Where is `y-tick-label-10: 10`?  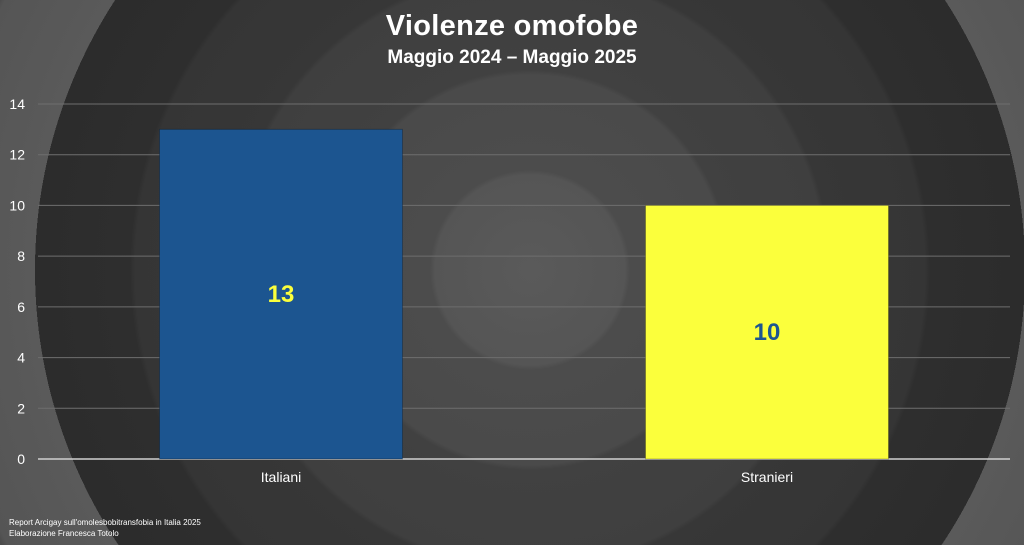 y-tick-label-10: 10 is located at coordinates (17, 205).